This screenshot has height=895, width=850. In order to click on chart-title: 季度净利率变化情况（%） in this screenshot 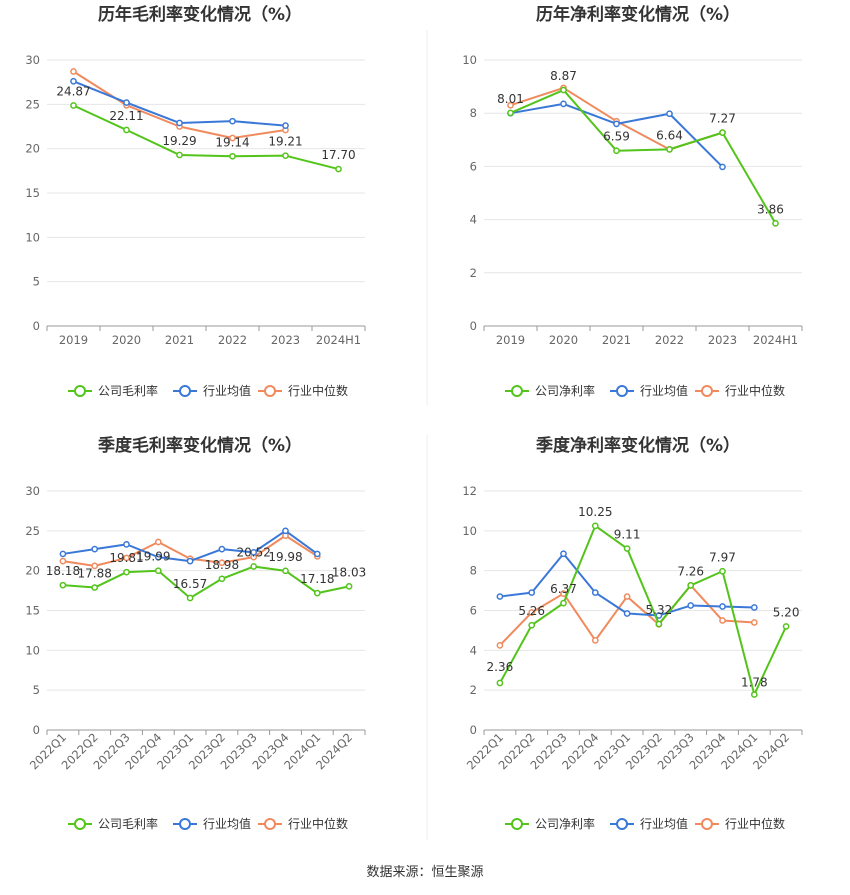, I will do `click(638, 445)`.